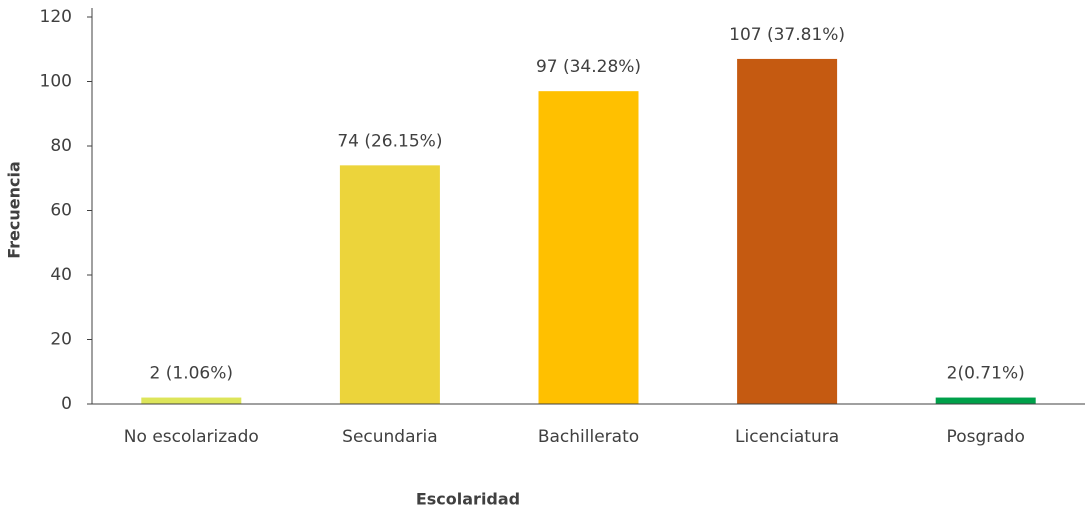 The width and height of the screenshot is (1089, 517). I want to click on x-axis-title: Escolaridad, so click(468, 499).